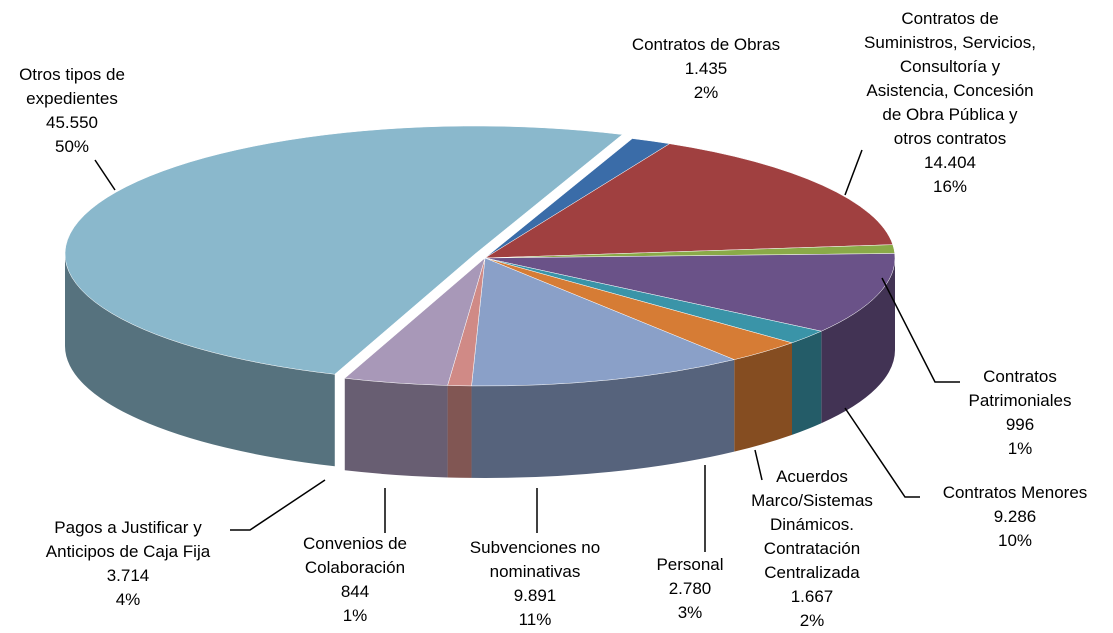 The width and height of the screenshot is (1113, 633). I want to click on label-line: Contratos, so click(1020, 376).